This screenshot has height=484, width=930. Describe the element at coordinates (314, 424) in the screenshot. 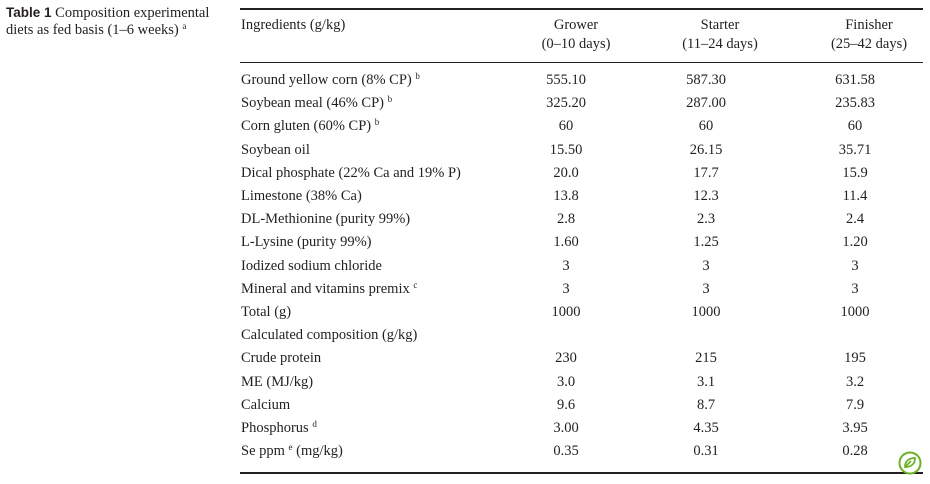

I see `footnote-marker: d` at that location.